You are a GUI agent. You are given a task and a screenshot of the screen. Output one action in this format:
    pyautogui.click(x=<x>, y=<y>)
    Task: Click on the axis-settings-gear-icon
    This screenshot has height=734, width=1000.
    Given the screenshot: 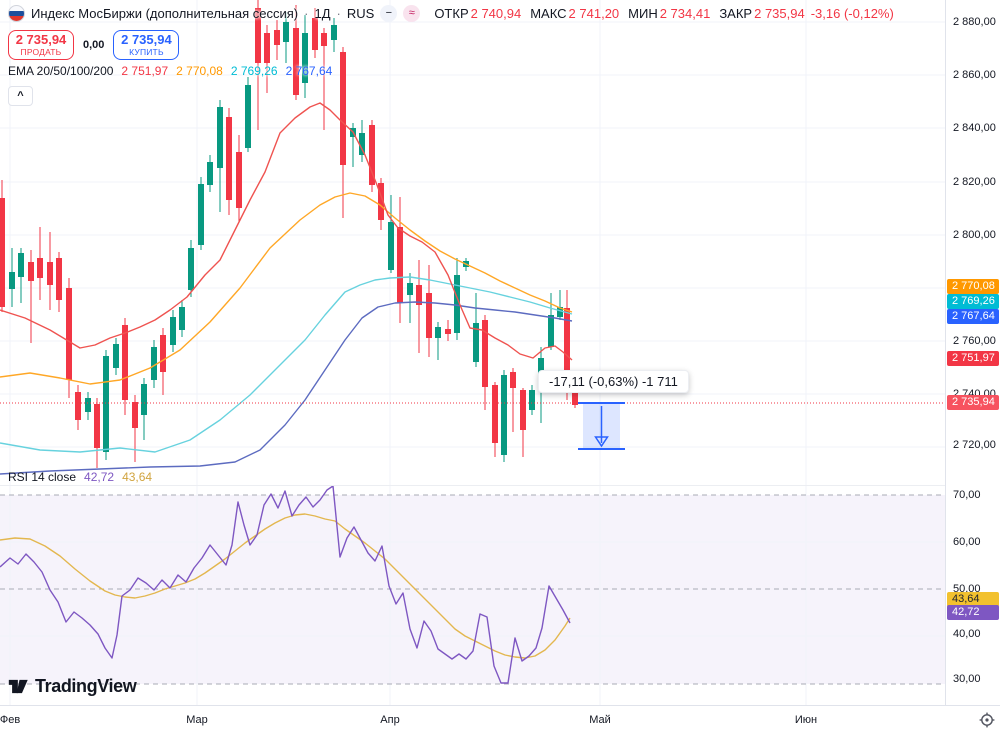 What is the action you would take?
    pyautogui.click(x=987, y=720)
    